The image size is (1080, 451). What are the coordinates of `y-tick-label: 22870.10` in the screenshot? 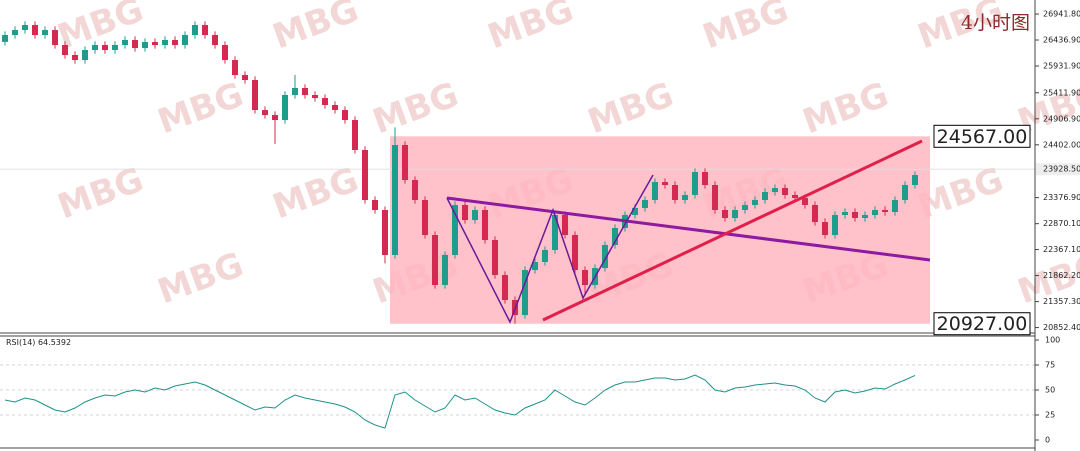 It's located at (1061, 223).